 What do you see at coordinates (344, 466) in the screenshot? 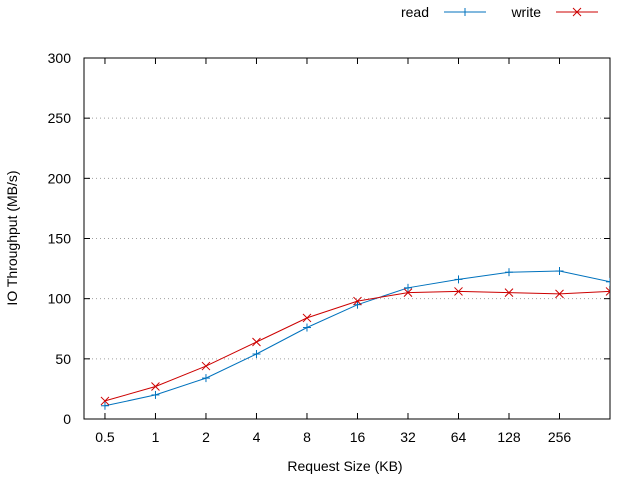
I see `x-axis-label: Request Size (KB)` at bounding box center [344, 466].